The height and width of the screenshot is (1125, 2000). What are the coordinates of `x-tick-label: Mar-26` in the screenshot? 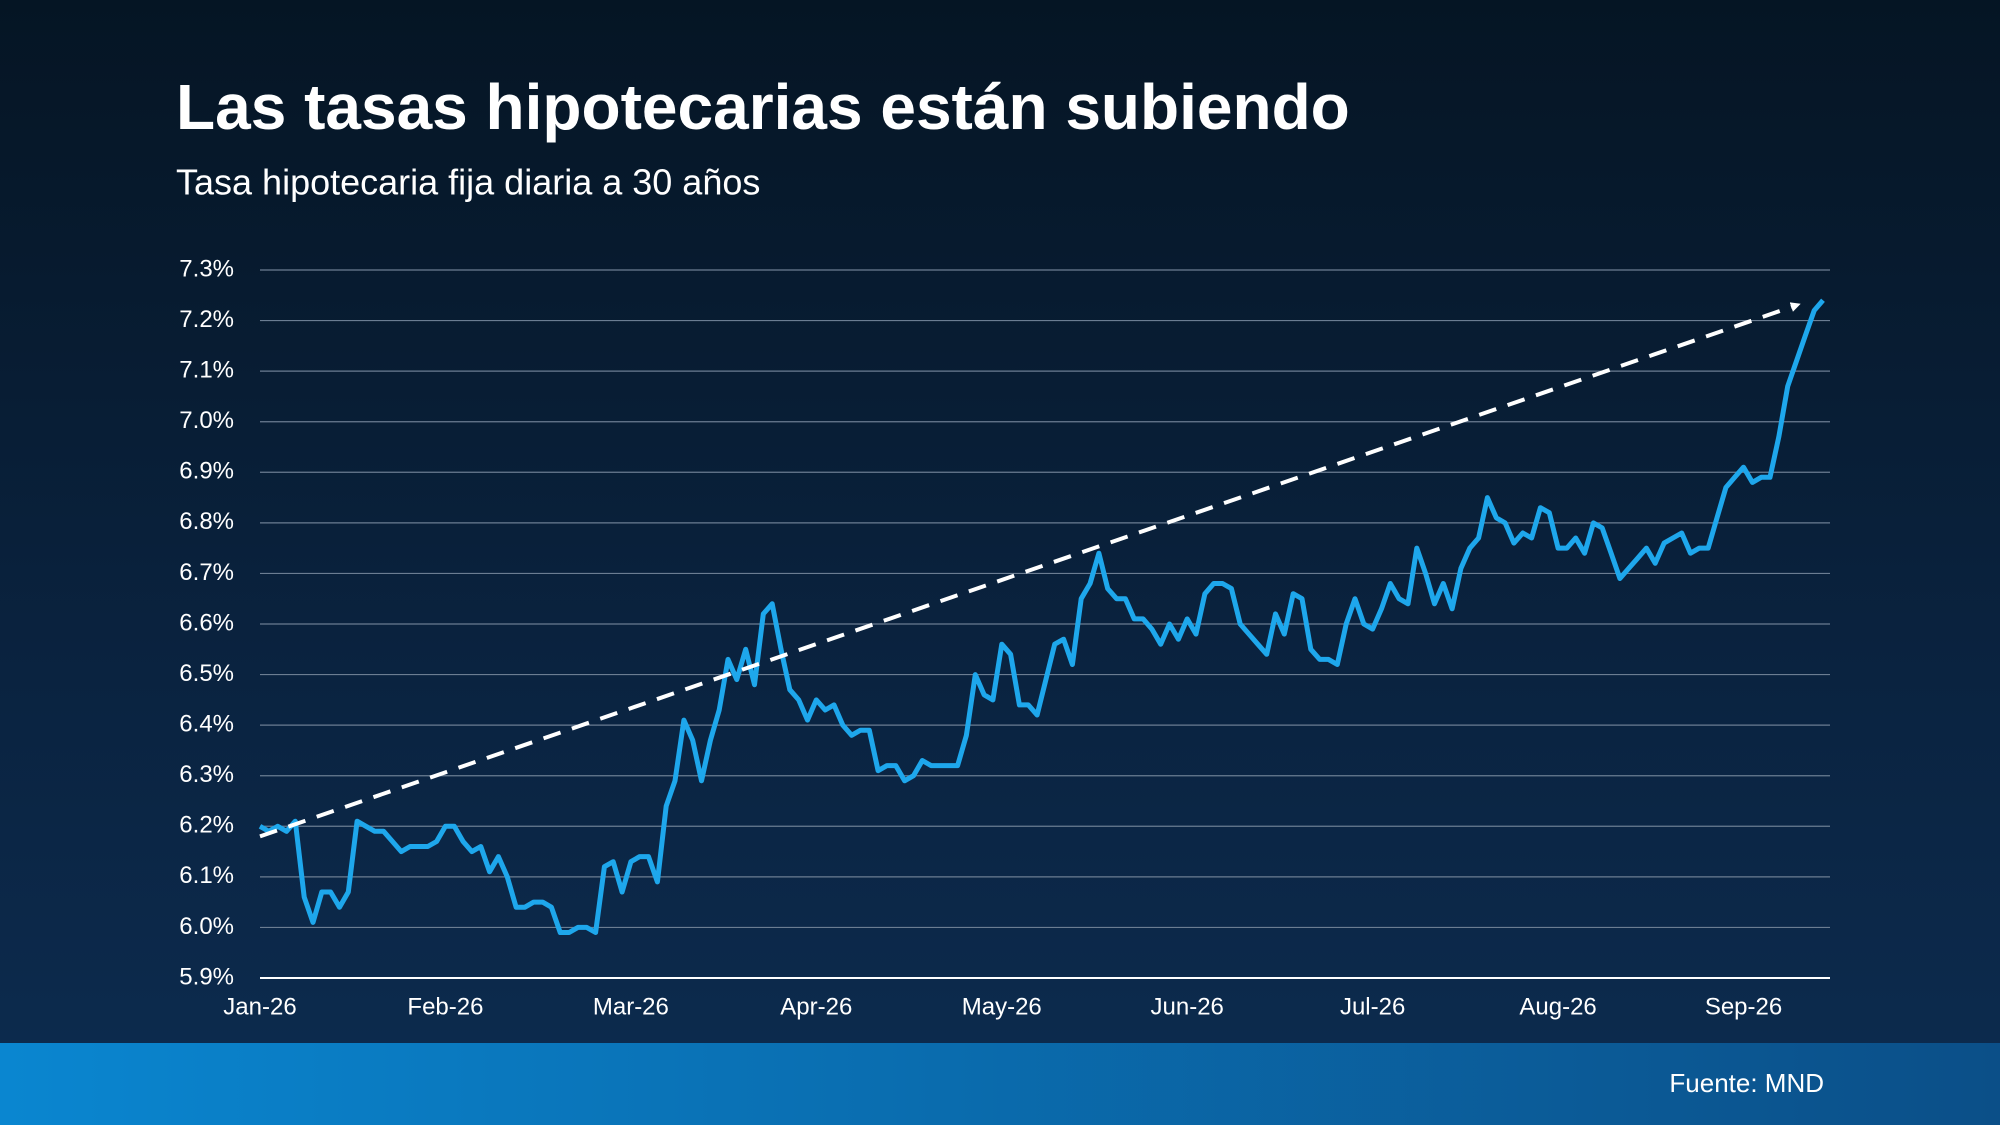 It's located at (631, 1006).